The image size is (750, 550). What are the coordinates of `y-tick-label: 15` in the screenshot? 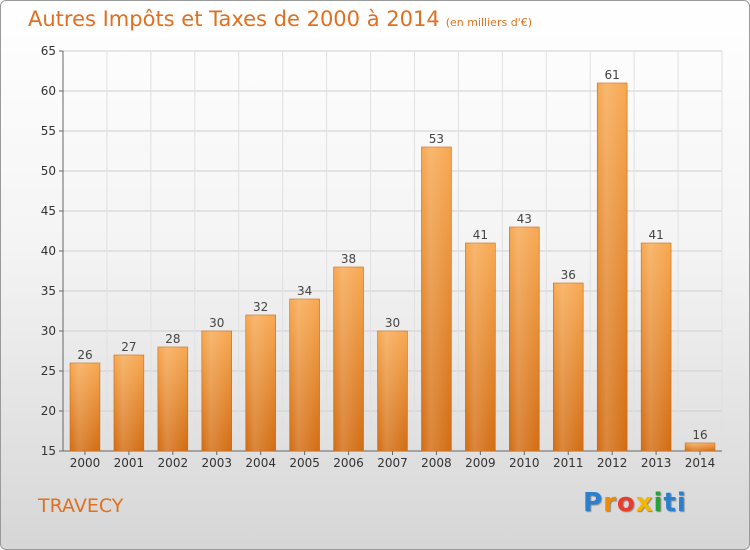 It's located at (48, 451).